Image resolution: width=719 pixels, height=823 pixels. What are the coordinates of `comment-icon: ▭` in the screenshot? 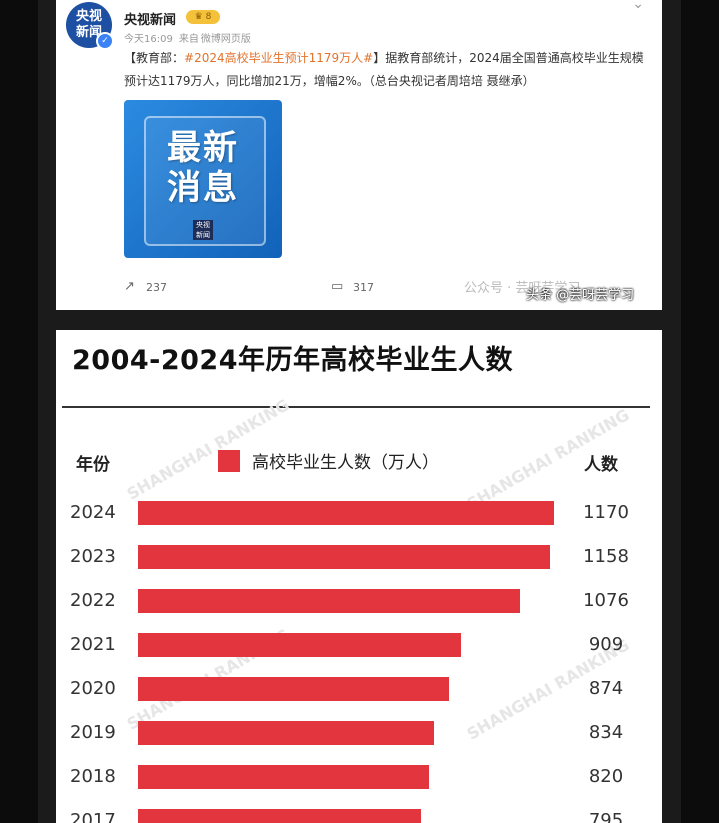 It's located at (337, 286).